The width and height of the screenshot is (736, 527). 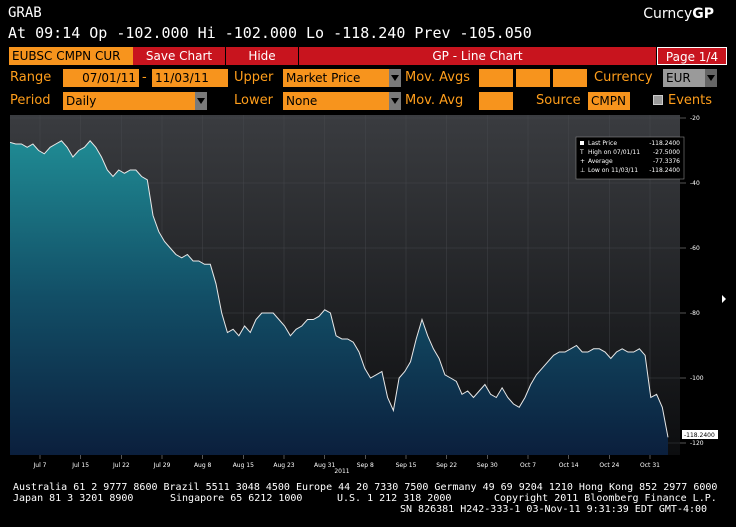 I want to click on brand-prefix: Curncy, so click(x=668, y=14).